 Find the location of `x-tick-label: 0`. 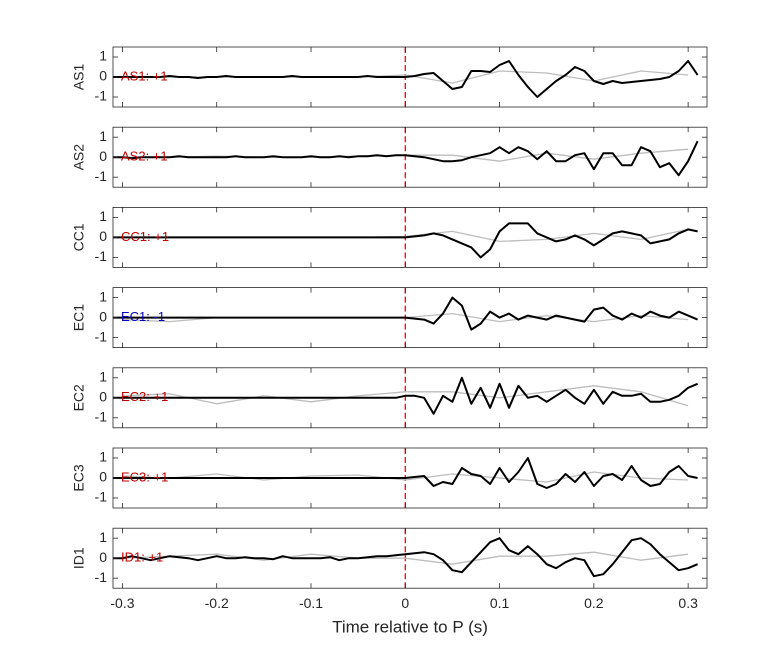

x-tick-label: 0 is located at coordinates (405, 603).